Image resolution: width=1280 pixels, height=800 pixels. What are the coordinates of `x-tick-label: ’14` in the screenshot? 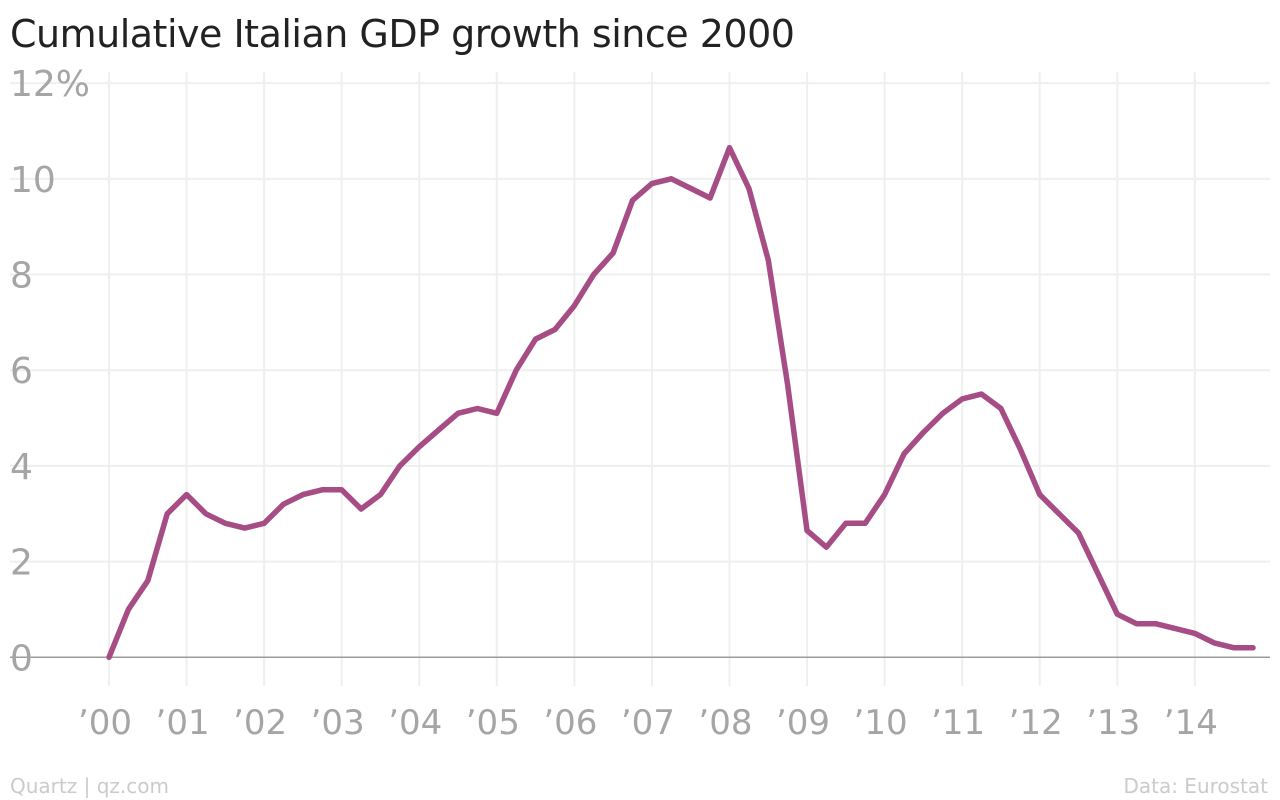 It's located at (1191, 723).